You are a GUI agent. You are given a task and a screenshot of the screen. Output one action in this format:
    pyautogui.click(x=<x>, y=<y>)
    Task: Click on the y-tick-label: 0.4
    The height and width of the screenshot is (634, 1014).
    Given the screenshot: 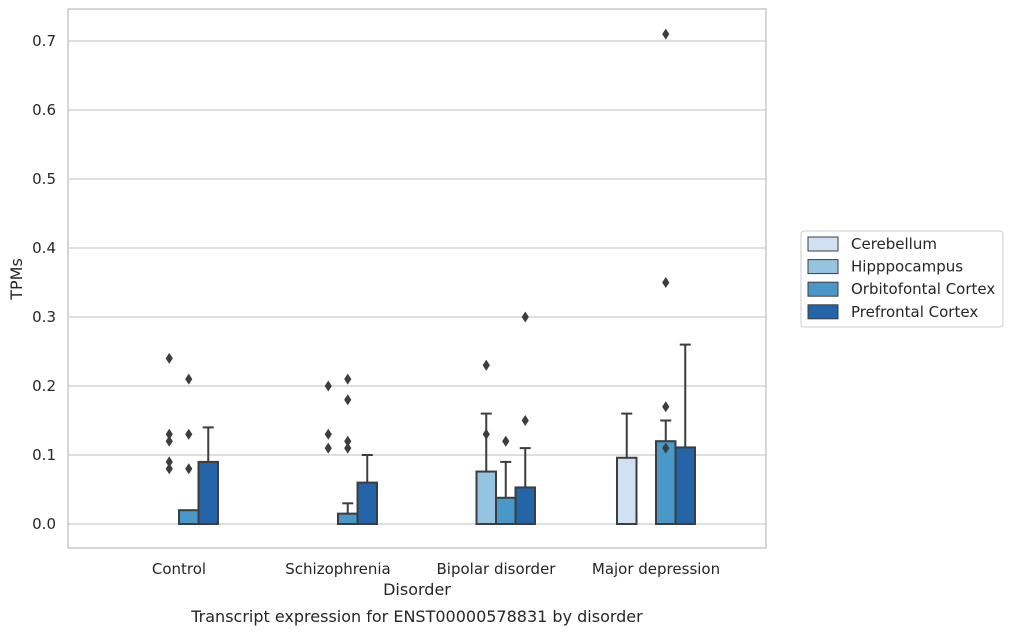 What is the action you would take?
    pyautogui.click(x=44, y=248)
    